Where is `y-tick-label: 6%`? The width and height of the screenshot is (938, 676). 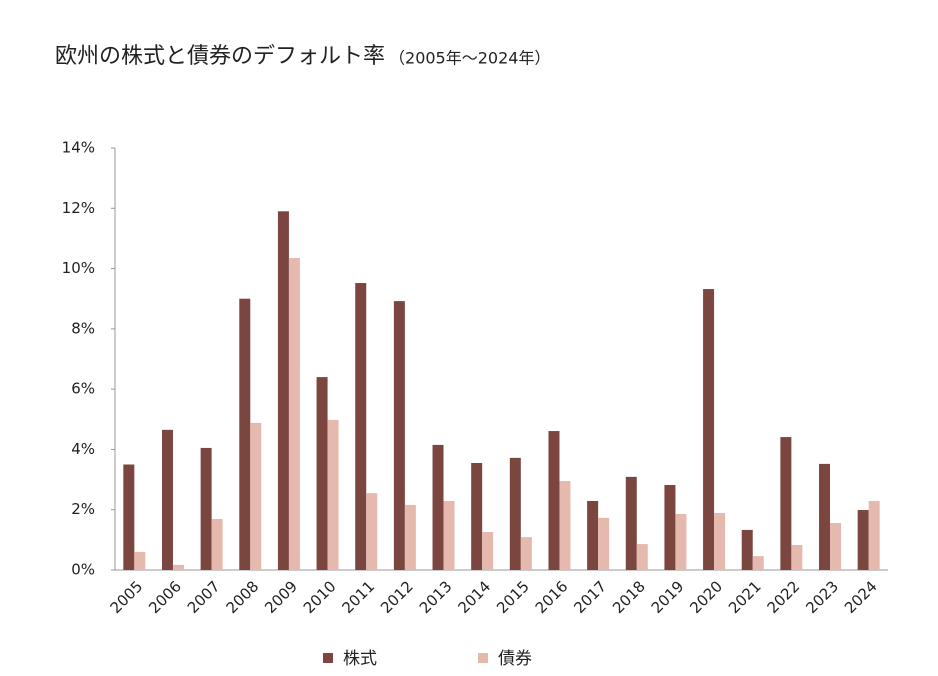 y-tick-label: 6% is located at coordinates (83, 389).